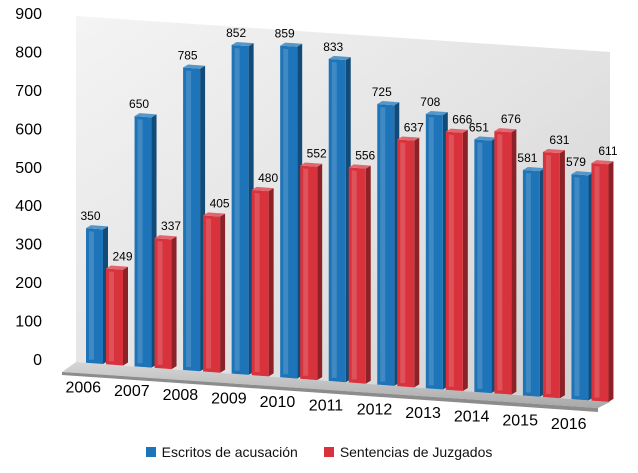 The image size is (638, 473). Describe the element at coordinates (37, 360) in the screenshot. I see `y-tick-0: 0` at that location.